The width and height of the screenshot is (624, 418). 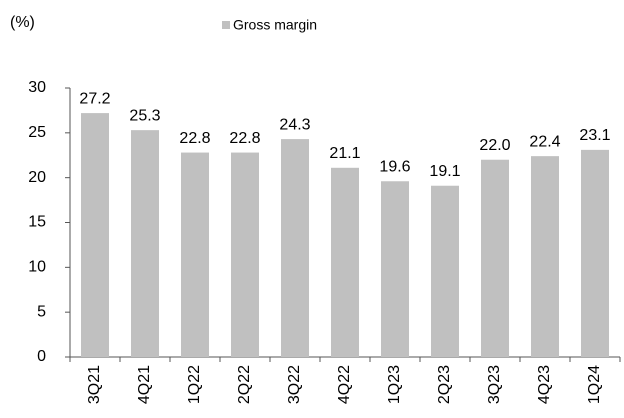 What do you see at coordinates (594, 135) in the screenshot?
I see `value-label: 23.1` at bounding box center [594, 135].